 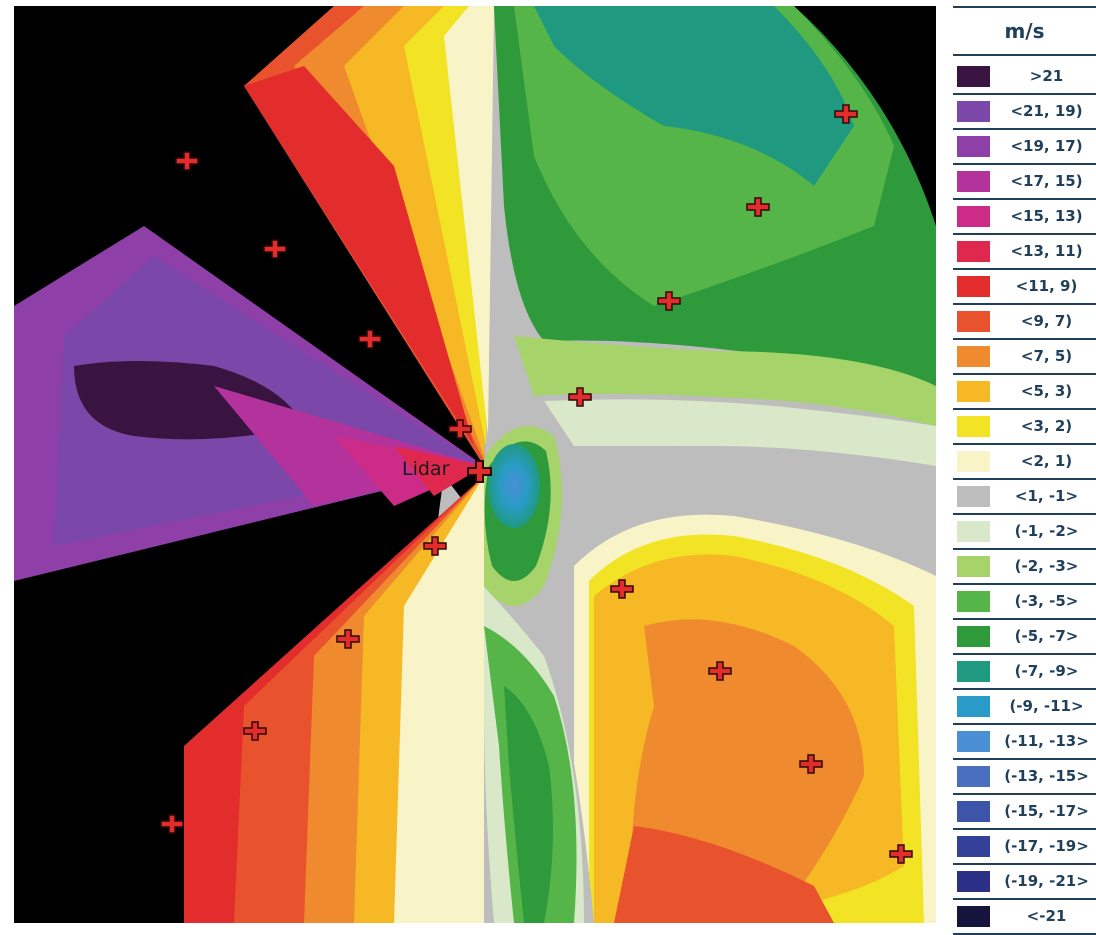 I want to click on legend-label: <11, 9), so click(x=1046, y=286).